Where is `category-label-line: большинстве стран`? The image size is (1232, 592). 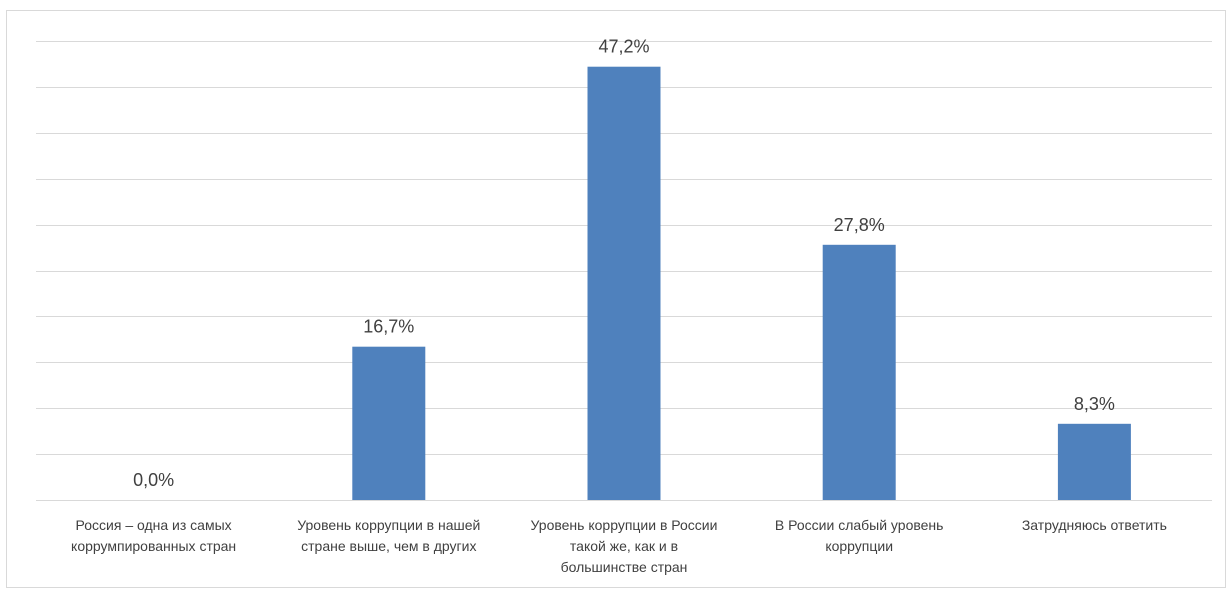
category-label-line: большинстве стран is located at coordinates (624, 567).